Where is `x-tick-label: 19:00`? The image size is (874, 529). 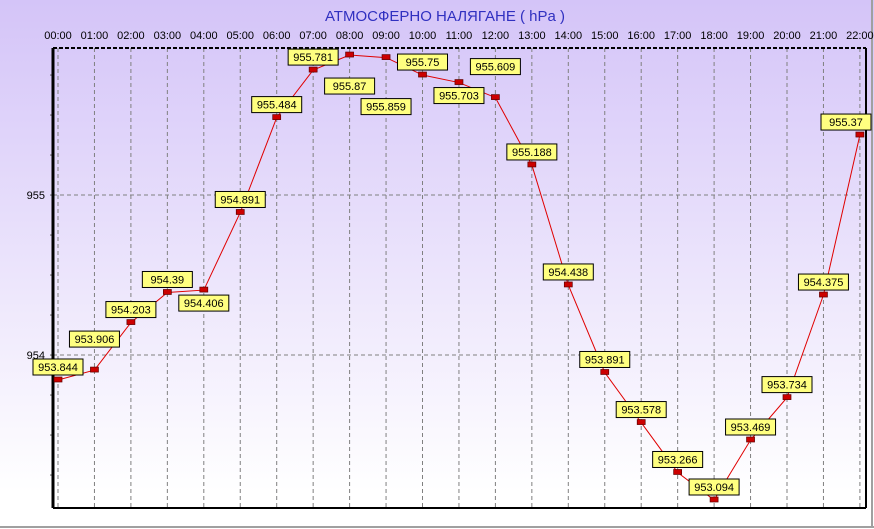 x-tick-label: 19:00 is located at coordinates (751, 36).